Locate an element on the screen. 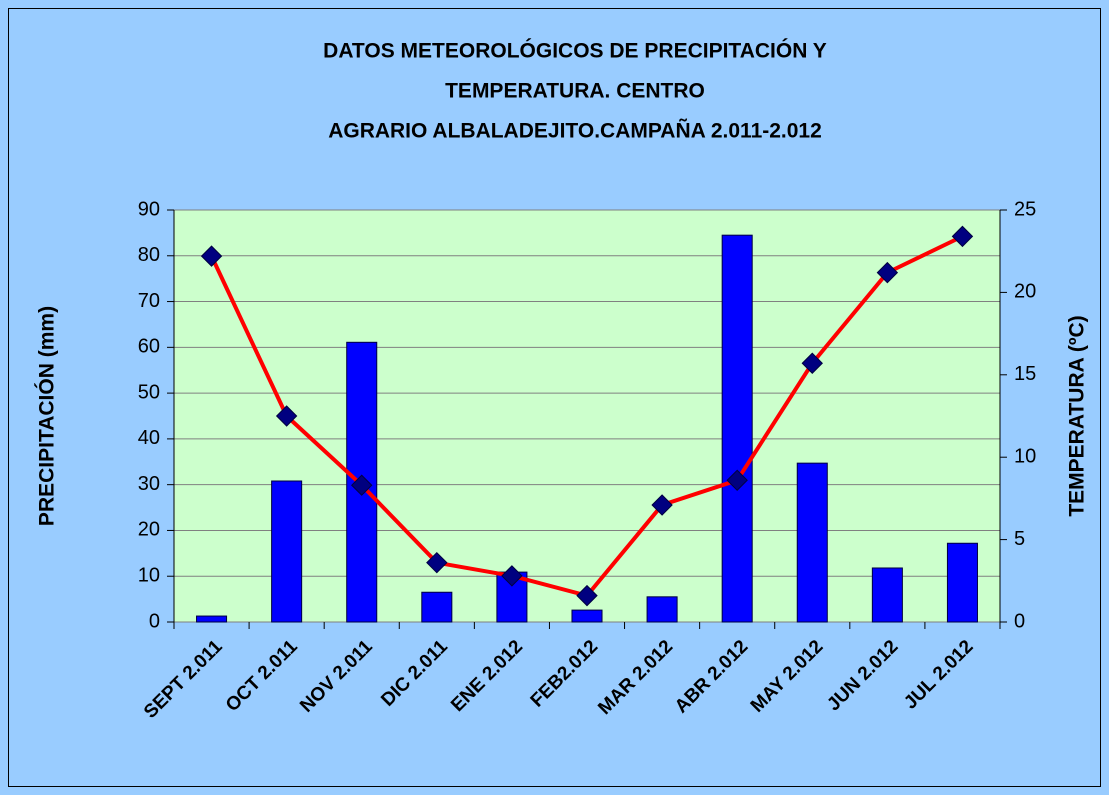 The height and width of the screenshot is (795, 1109). y2-tick-label: 20 is located at coordinates (1025, 292).